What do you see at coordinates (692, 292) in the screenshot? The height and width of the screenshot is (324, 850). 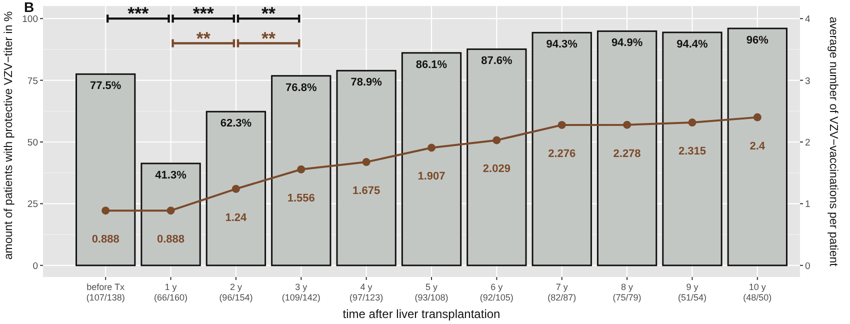 I see `x-tick-label: 9 y (51/54)` at bounding box center [692, 292].